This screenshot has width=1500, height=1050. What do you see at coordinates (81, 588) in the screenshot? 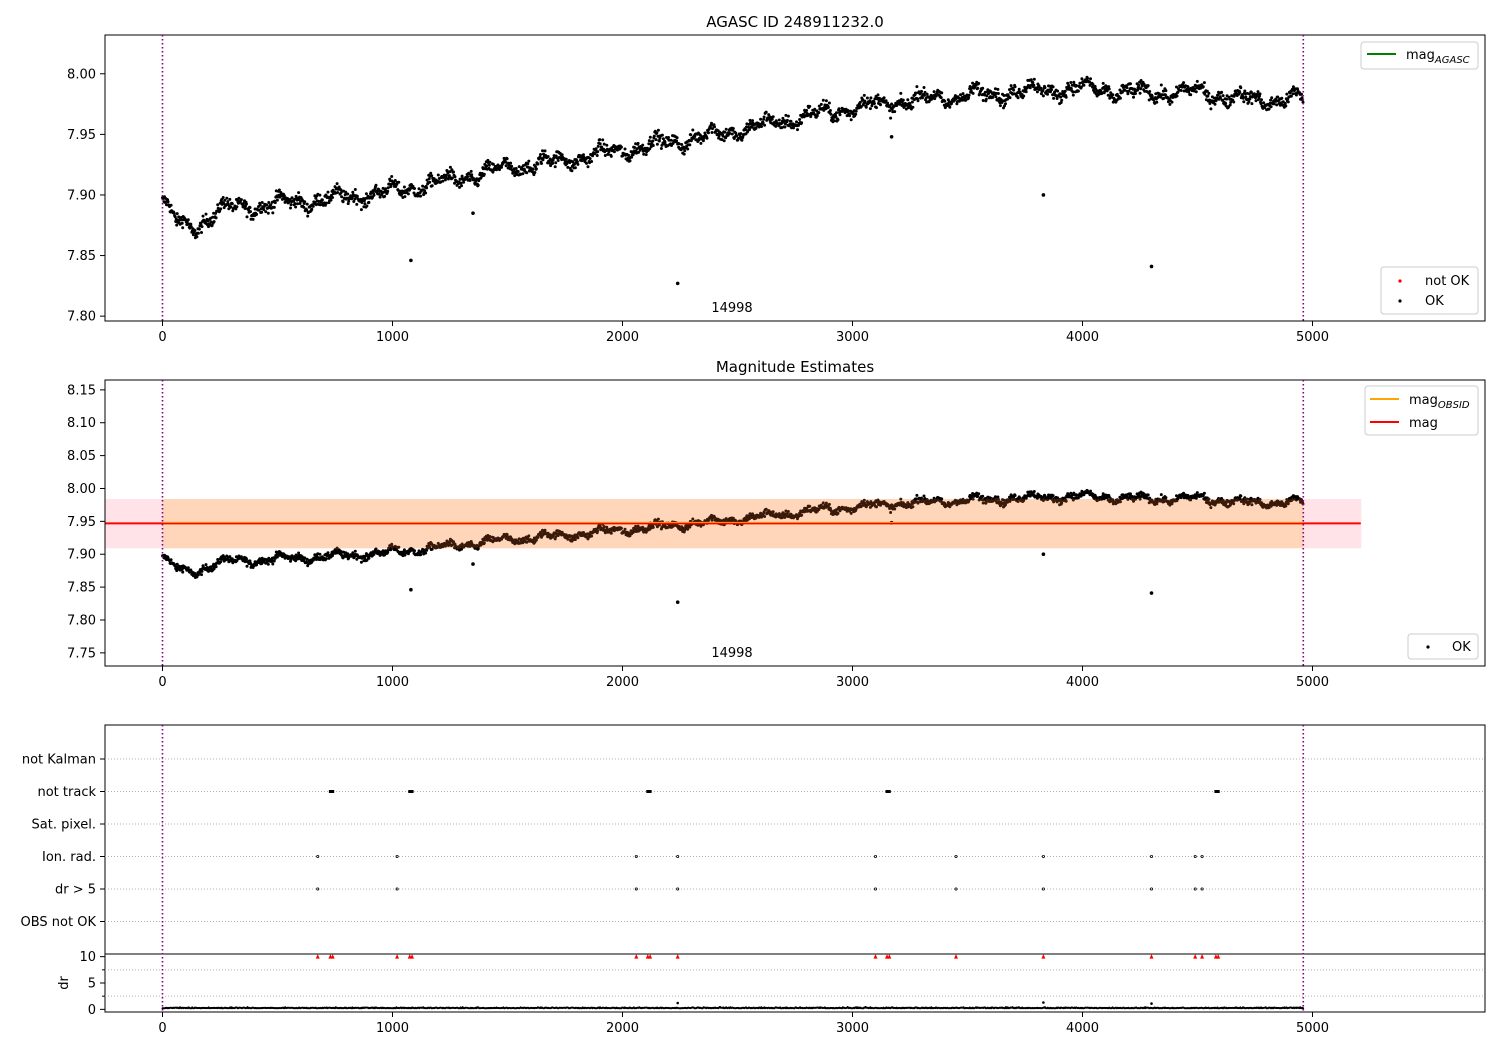
I see `y-tick-label: 7.85` at bounding box center [81, 588].